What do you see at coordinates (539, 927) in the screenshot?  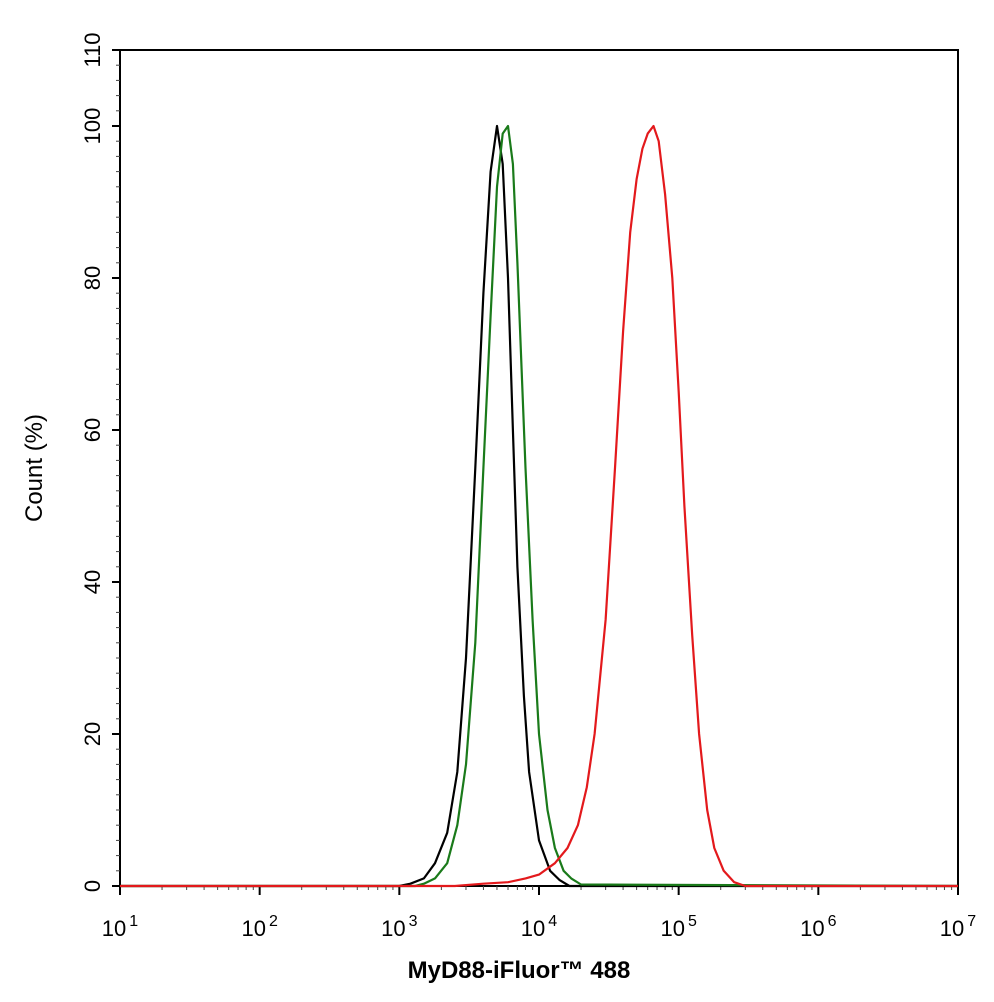 I see `x-tick-label: 10 4` at bounding box center [539, 927].